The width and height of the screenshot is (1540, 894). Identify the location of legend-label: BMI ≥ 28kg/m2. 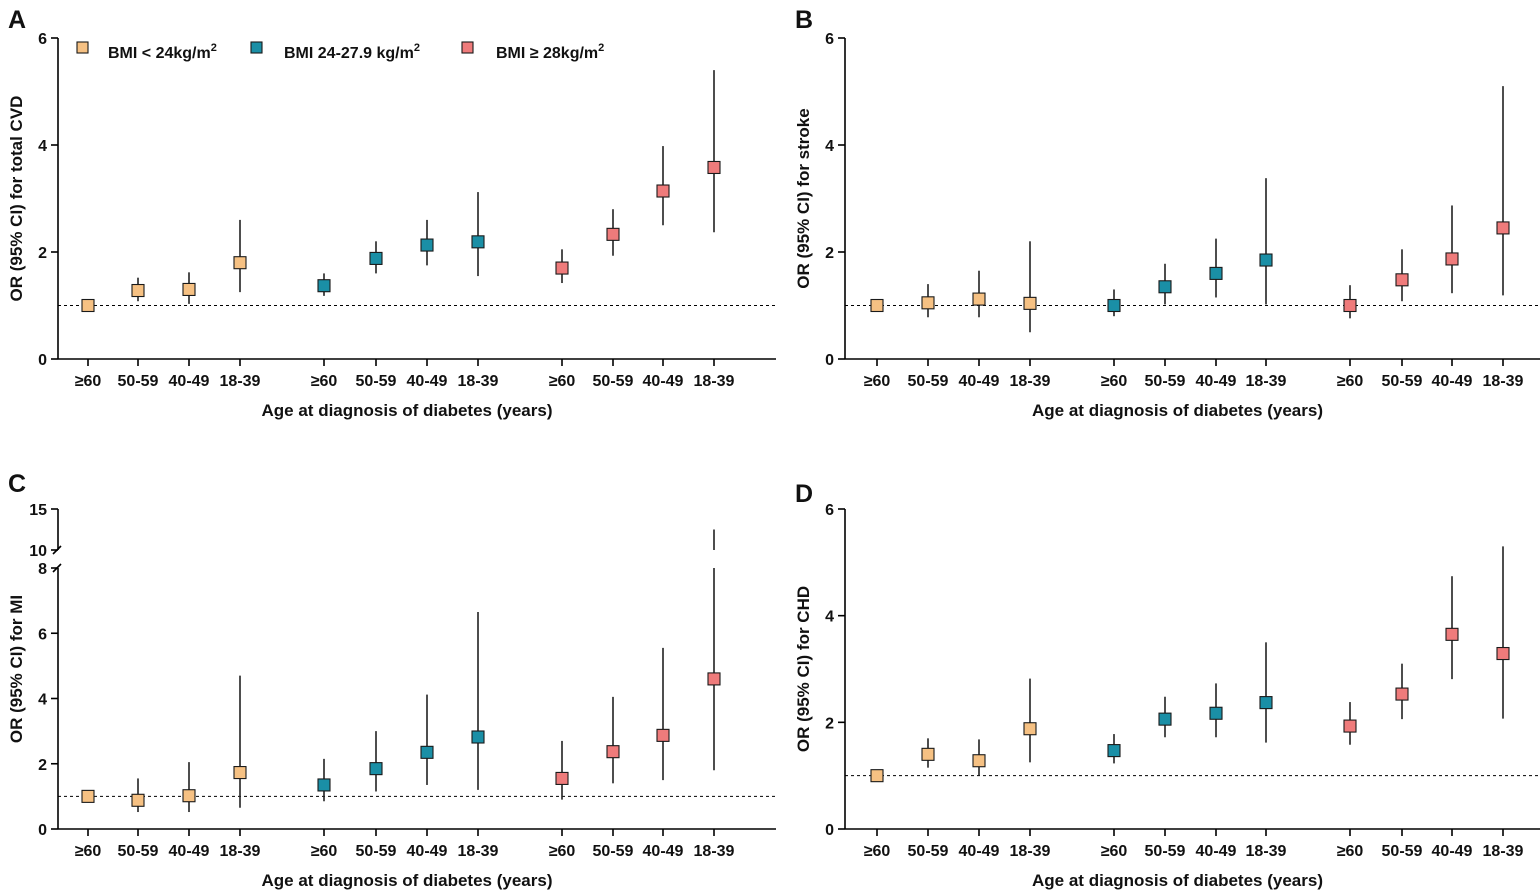
(550, 52).